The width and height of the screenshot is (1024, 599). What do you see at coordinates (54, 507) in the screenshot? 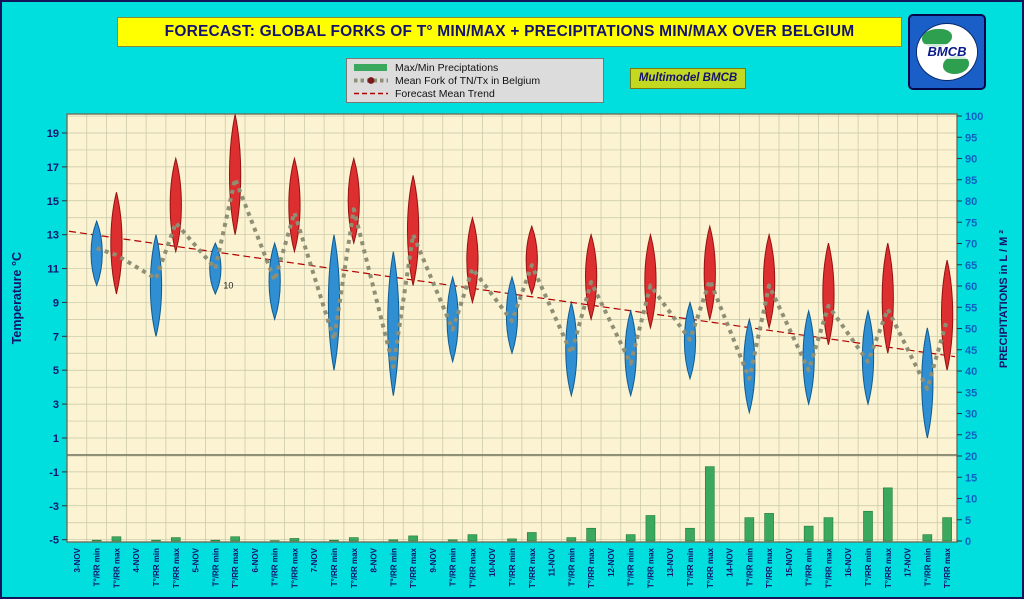
I see `temp-tick-label: -3` at bounding box center [54, 507].